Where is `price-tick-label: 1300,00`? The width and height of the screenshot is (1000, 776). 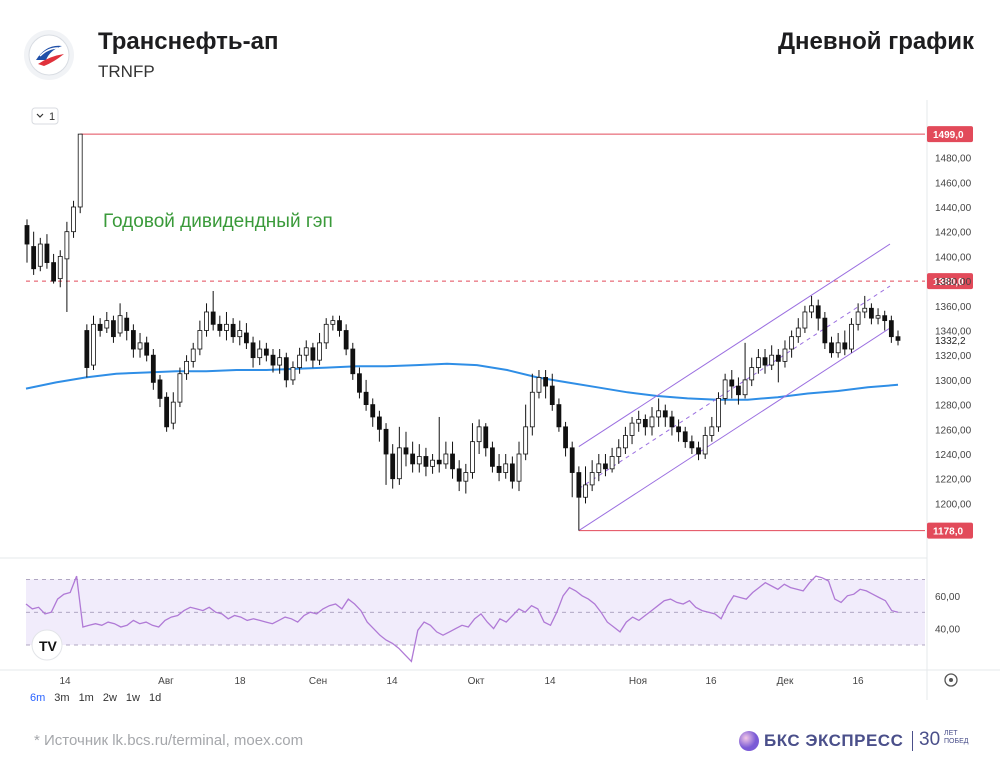
price-tick-label: 1300,00 is located at coordinates (953, 381).